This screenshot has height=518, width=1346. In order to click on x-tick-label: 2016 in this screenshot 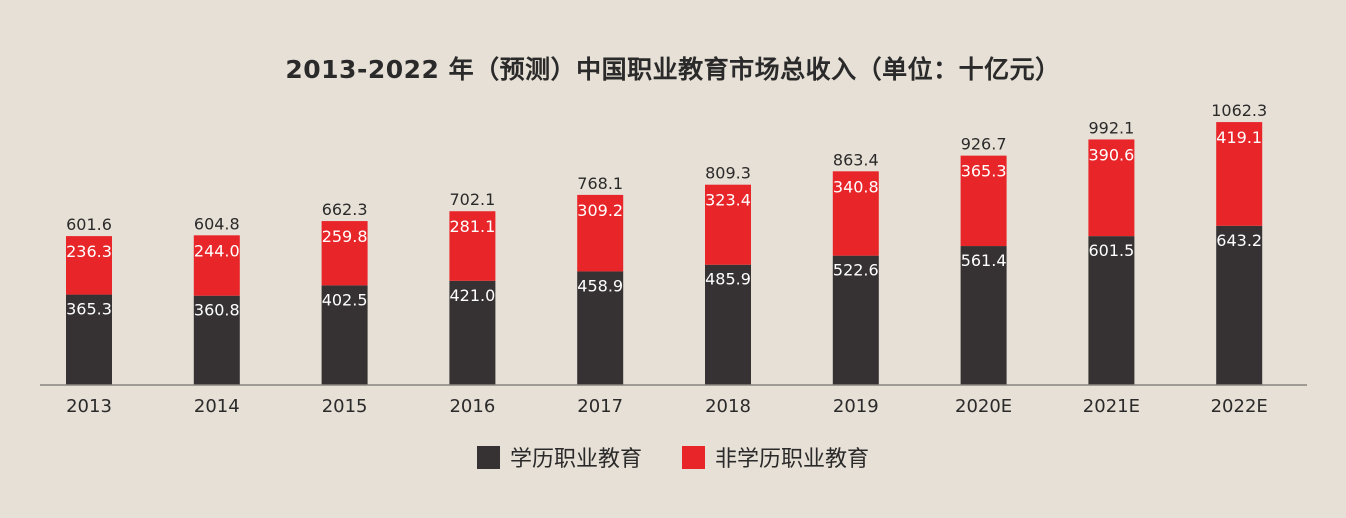, I will do `click(472, 406)`.